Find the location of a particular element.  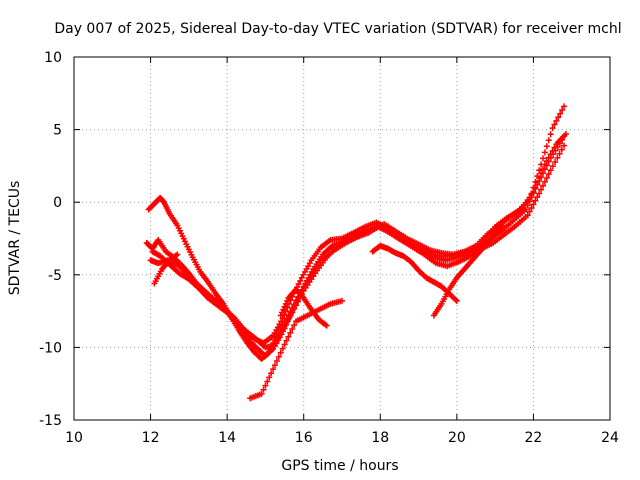

y-tick-label: -5 is located at coordinates (55, 276).